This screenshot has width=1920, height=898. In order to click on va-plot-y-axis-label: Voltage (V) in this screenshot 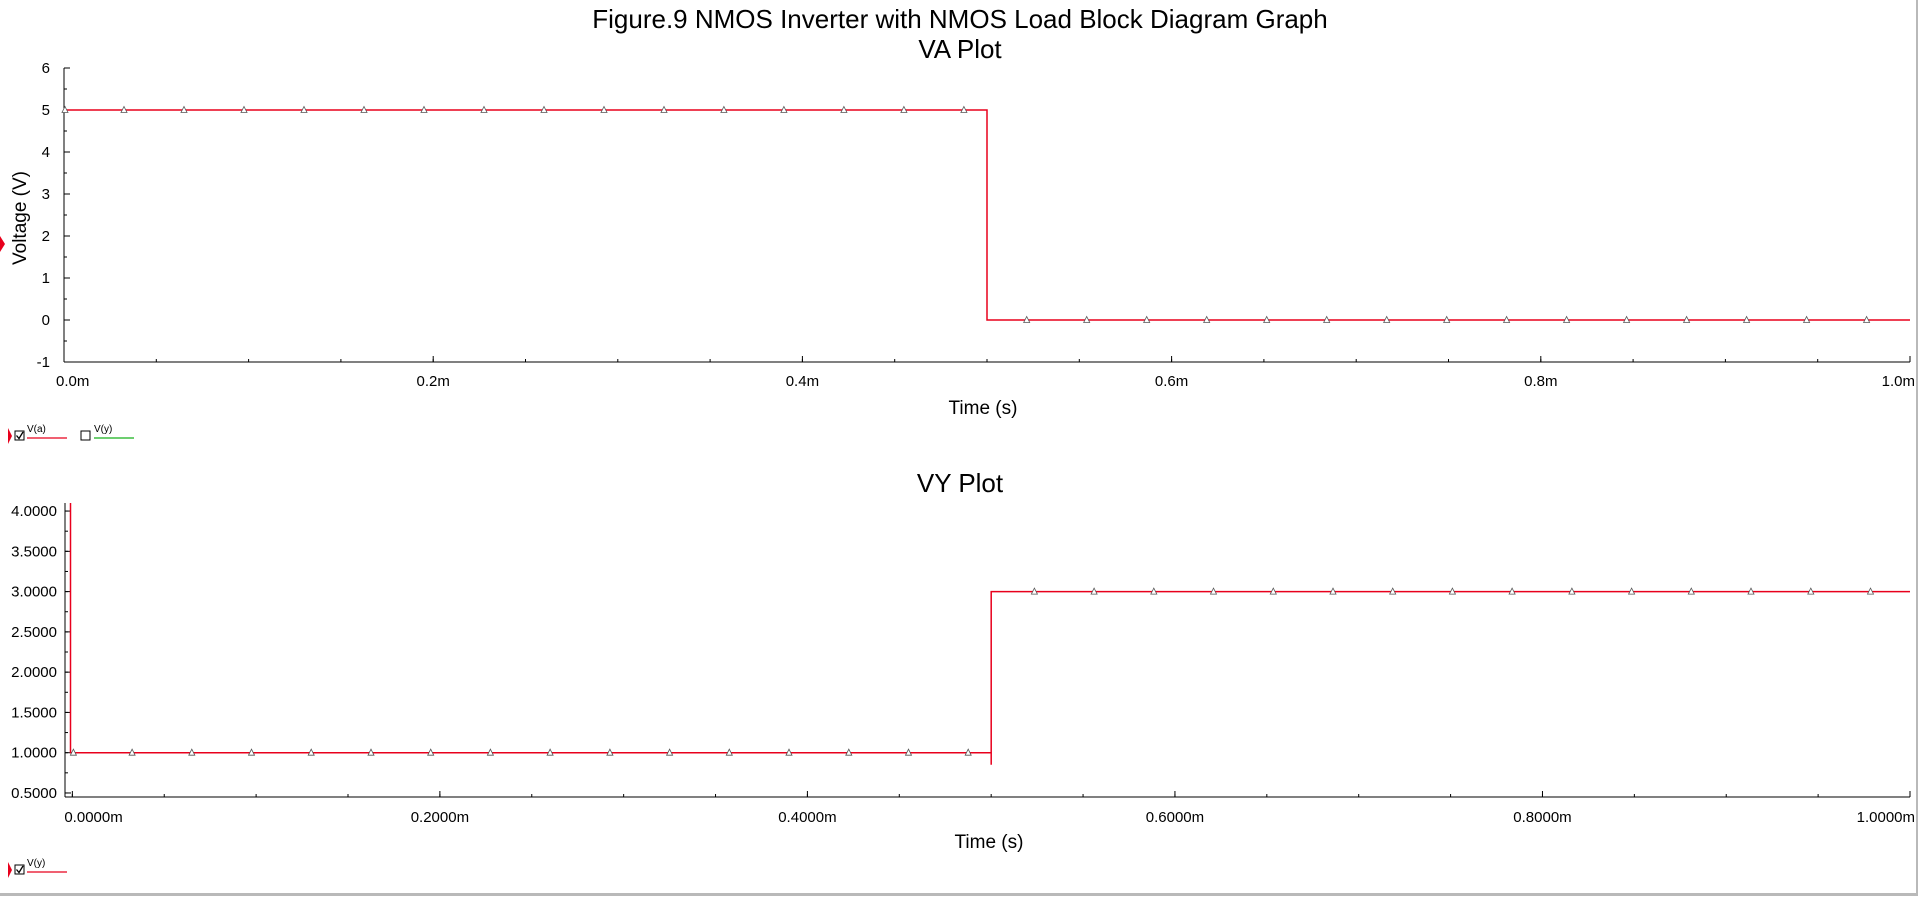, I will do `click(20, 218)`.